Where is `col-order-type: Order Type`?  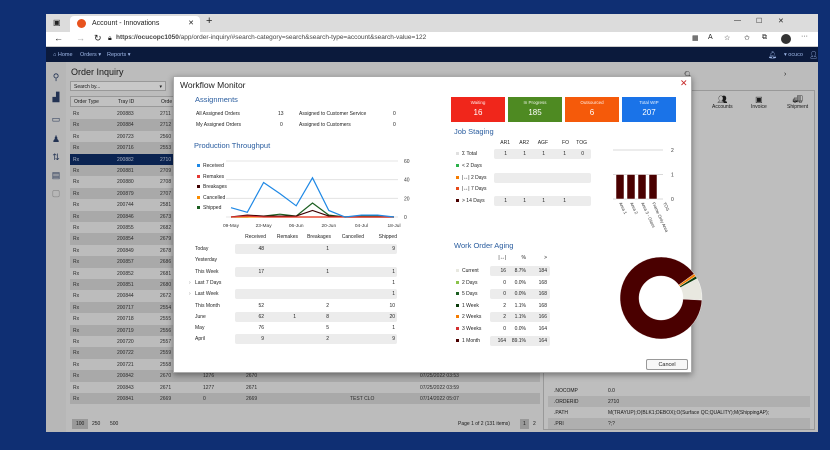
col-order-type: Order Type is located at coordinates (86, 102).